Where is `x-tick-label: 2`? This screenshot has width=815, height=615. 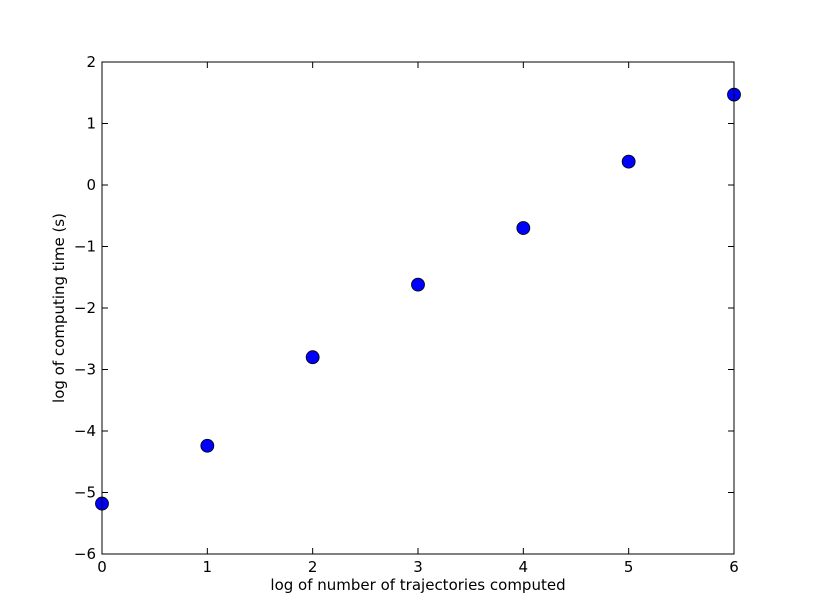 x-tick-label: 2 is located at coordinates (313, 567).